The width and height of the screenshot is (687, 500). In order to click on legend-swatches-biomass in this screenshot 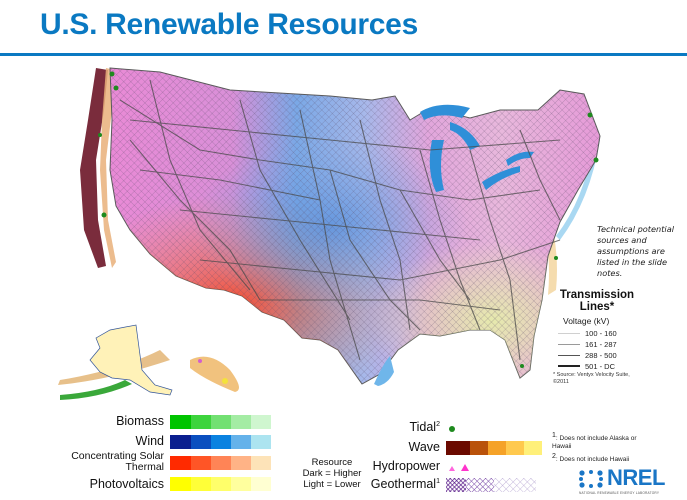, I will do `click(220, 422)`.